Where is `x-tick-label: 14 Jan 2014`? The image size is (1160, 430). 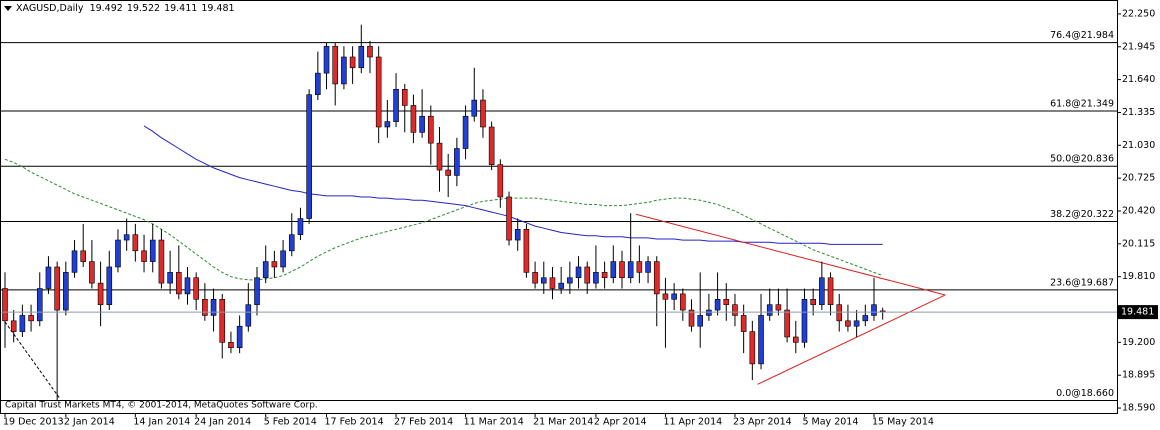
x-tick-label: 14 Jan 2014 is located at coordinates (161, 422).